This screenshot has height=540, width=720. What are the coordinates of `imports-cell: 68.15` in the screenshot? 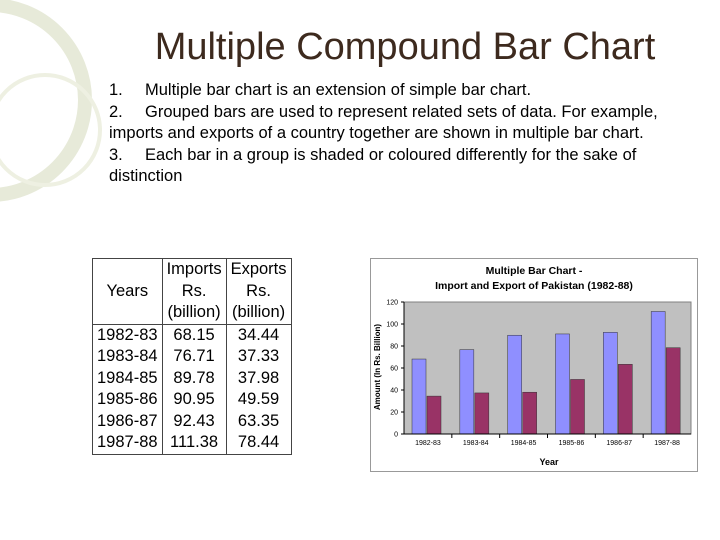 It's located at (194, 334).